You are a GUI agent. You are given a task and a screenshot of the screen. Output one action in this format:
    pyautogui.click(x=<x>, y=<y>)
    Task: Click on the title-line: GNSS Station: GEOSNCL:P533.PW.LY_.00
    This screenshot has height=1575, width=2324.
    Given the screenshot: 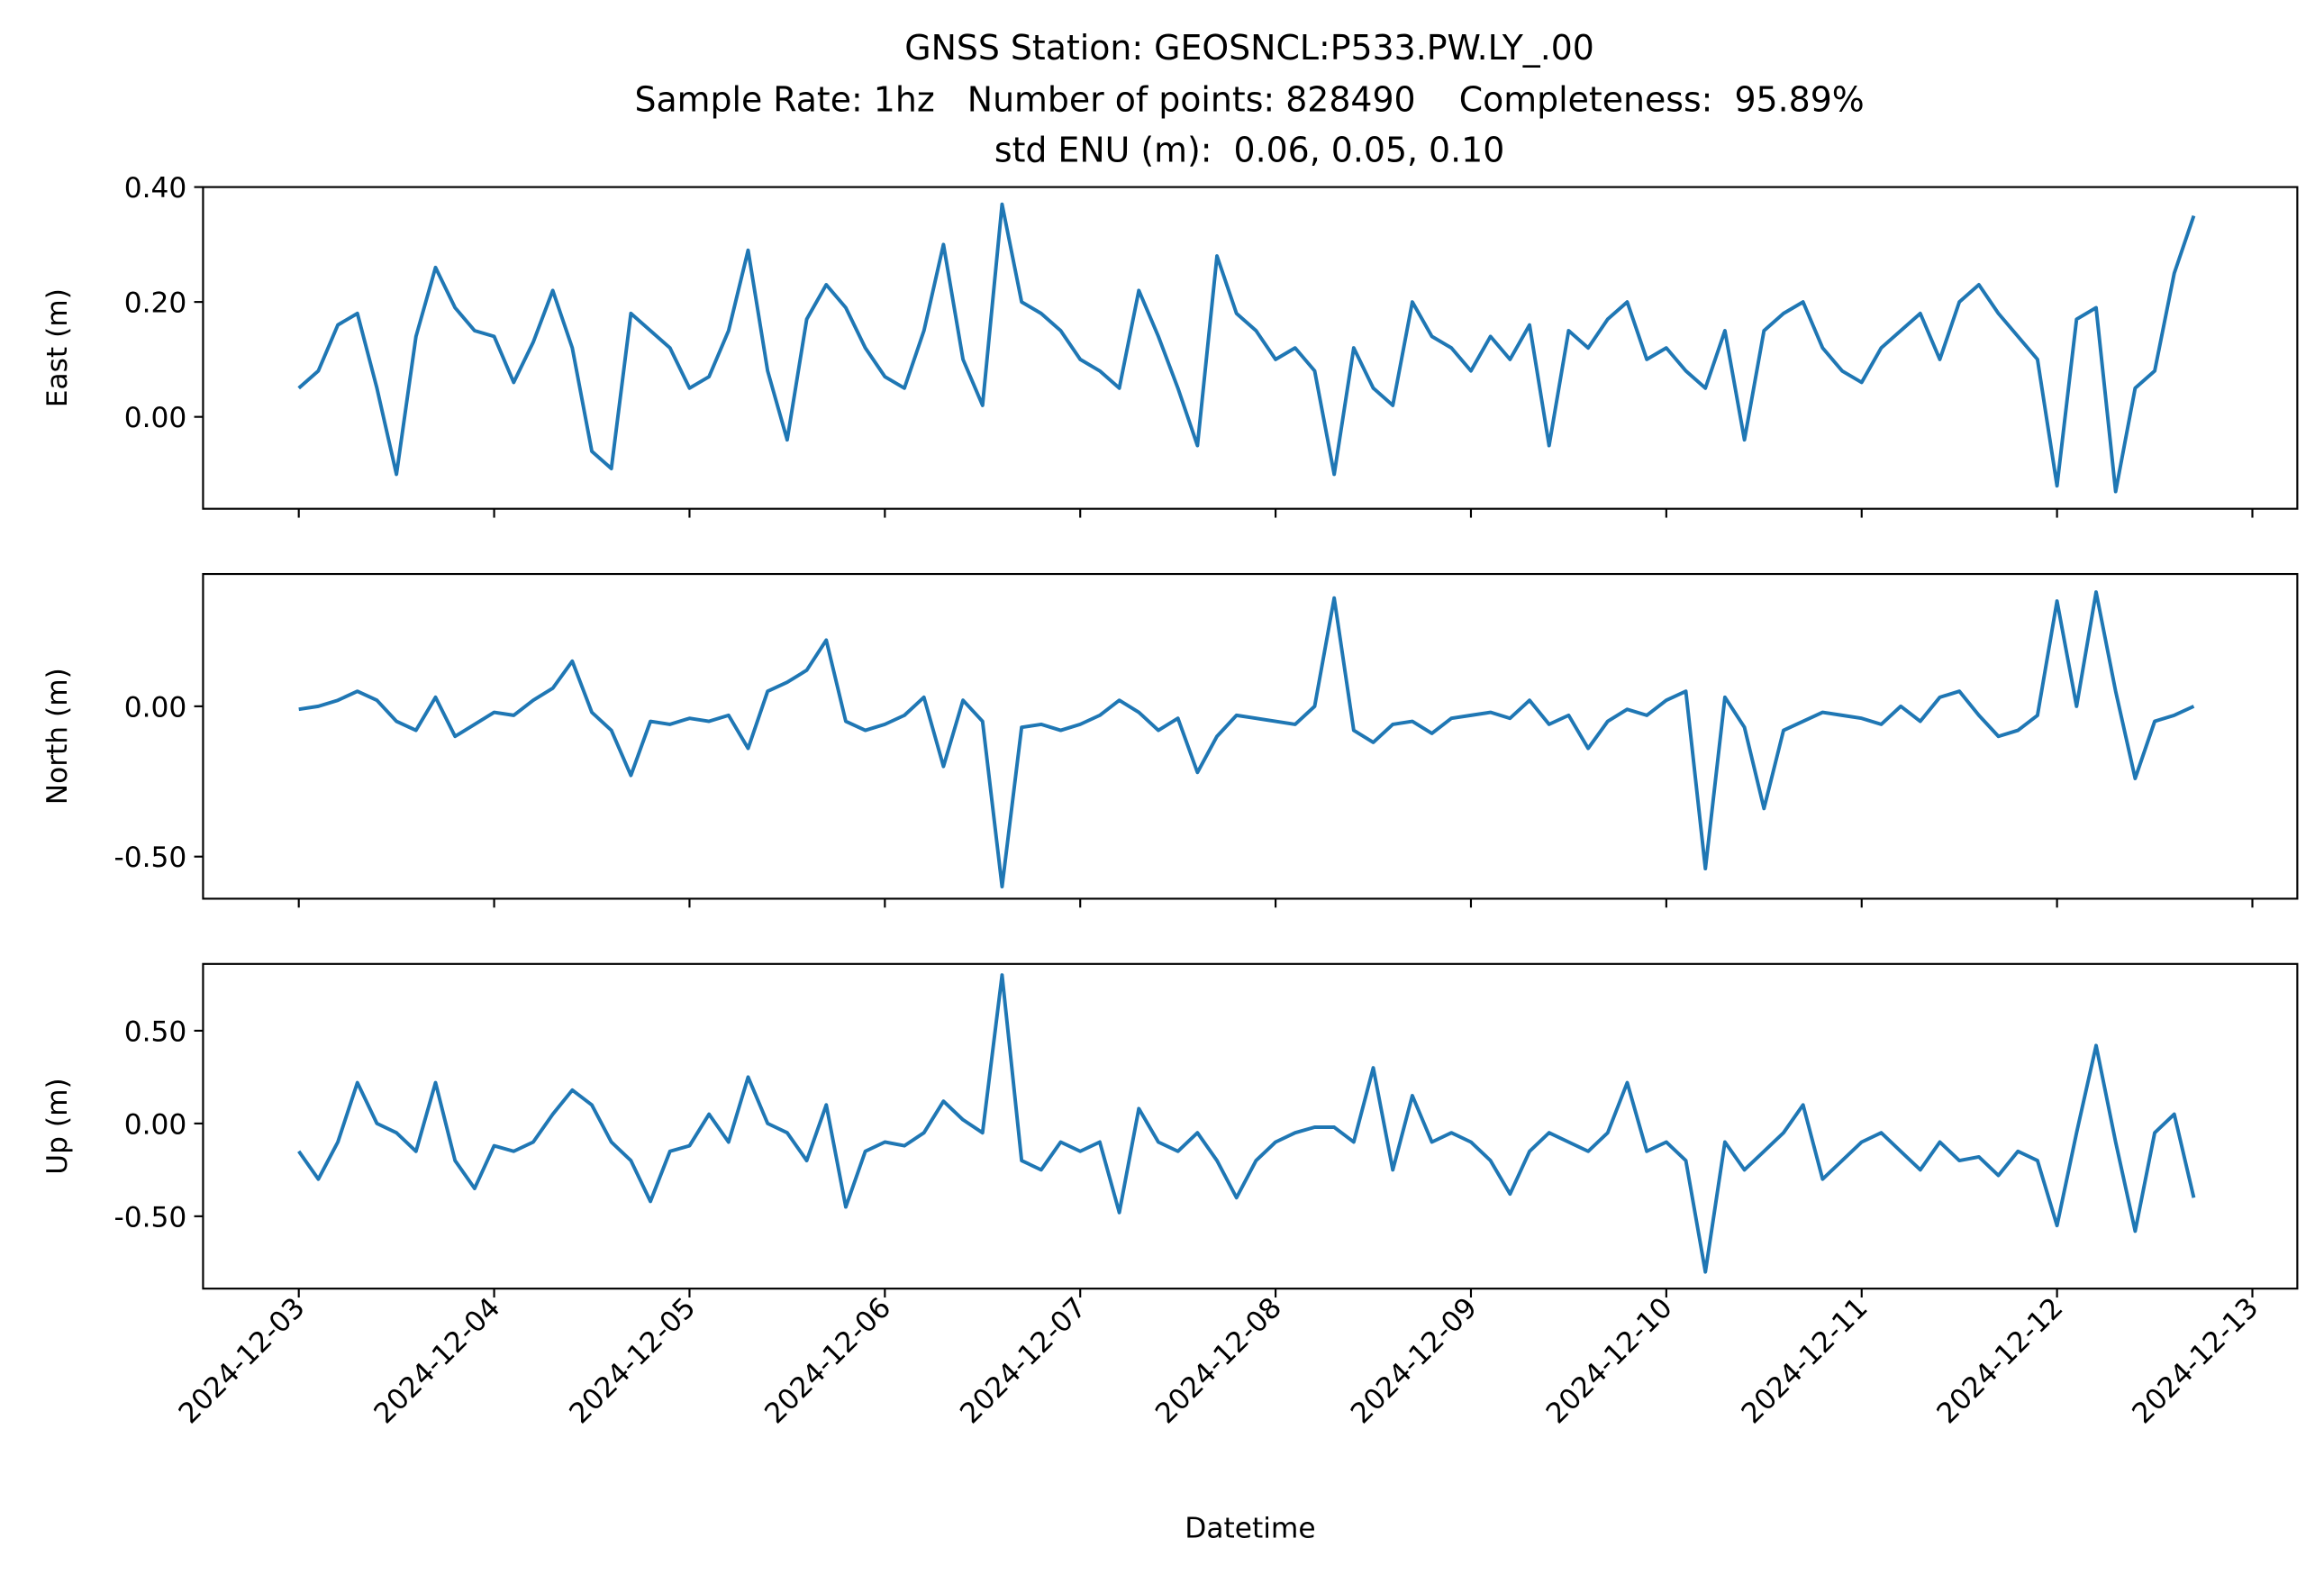 What is the action you would take?
    pyautogui.click(x=1249, y=48)
    